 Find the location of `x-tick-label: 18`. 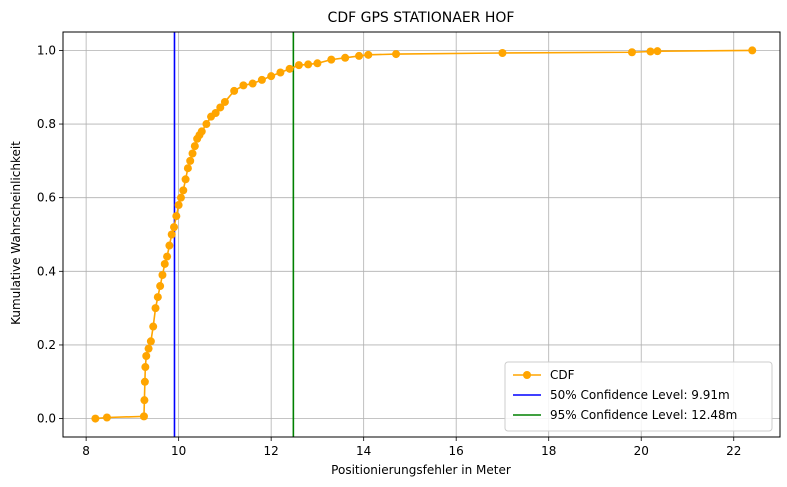

x-tick-label: 18 is located at coordinates (548, 451).